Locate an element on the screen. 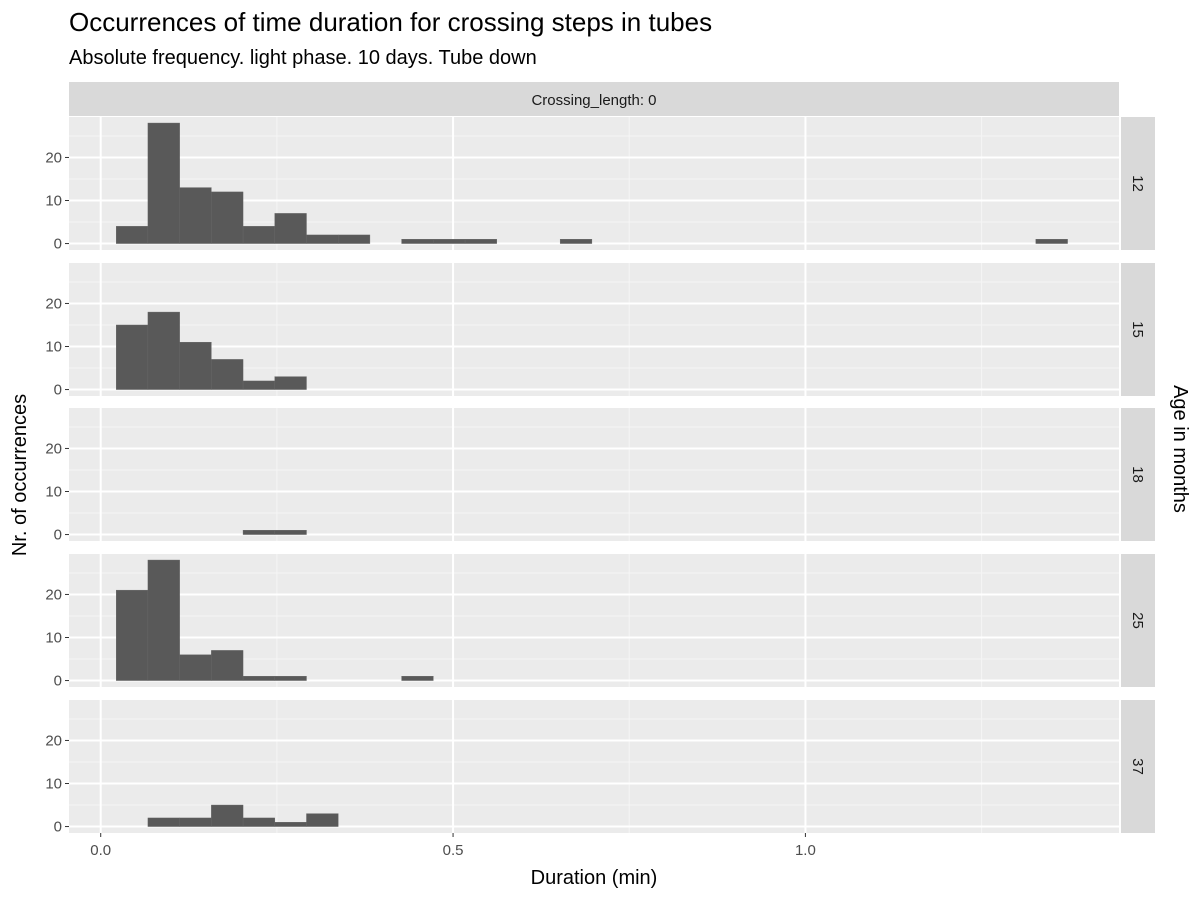  facet-row-label: 37 is located at coordinates (1137, 766).